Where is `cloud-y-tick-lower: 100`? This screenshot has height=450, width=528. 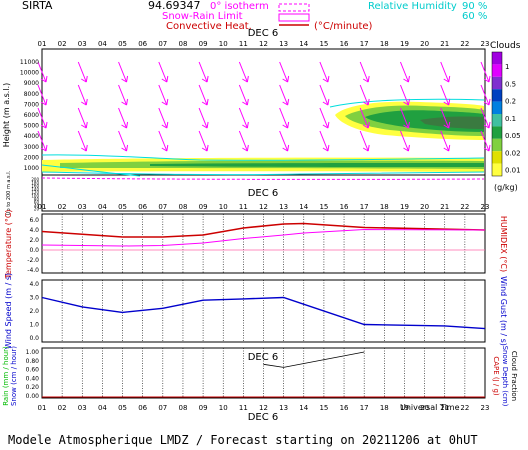
cloud-y-tick-lower: 100 is located at coordinates (35, 196).